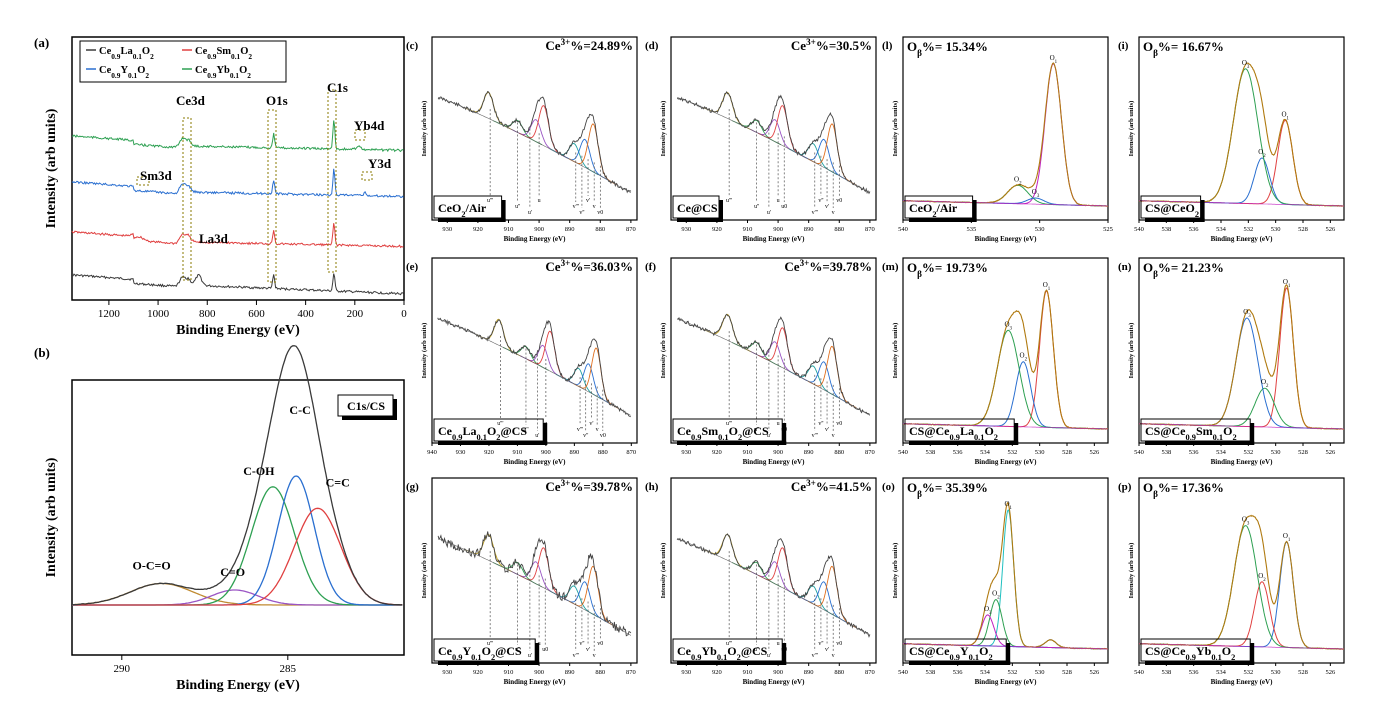 The width and height of the screenshot is (1391, 725). What do you see at coordinates (947, 48) in the screenshot?
I see `o-beta-percent: Oβ%= 15.34%` at bounding box center [947, 48].